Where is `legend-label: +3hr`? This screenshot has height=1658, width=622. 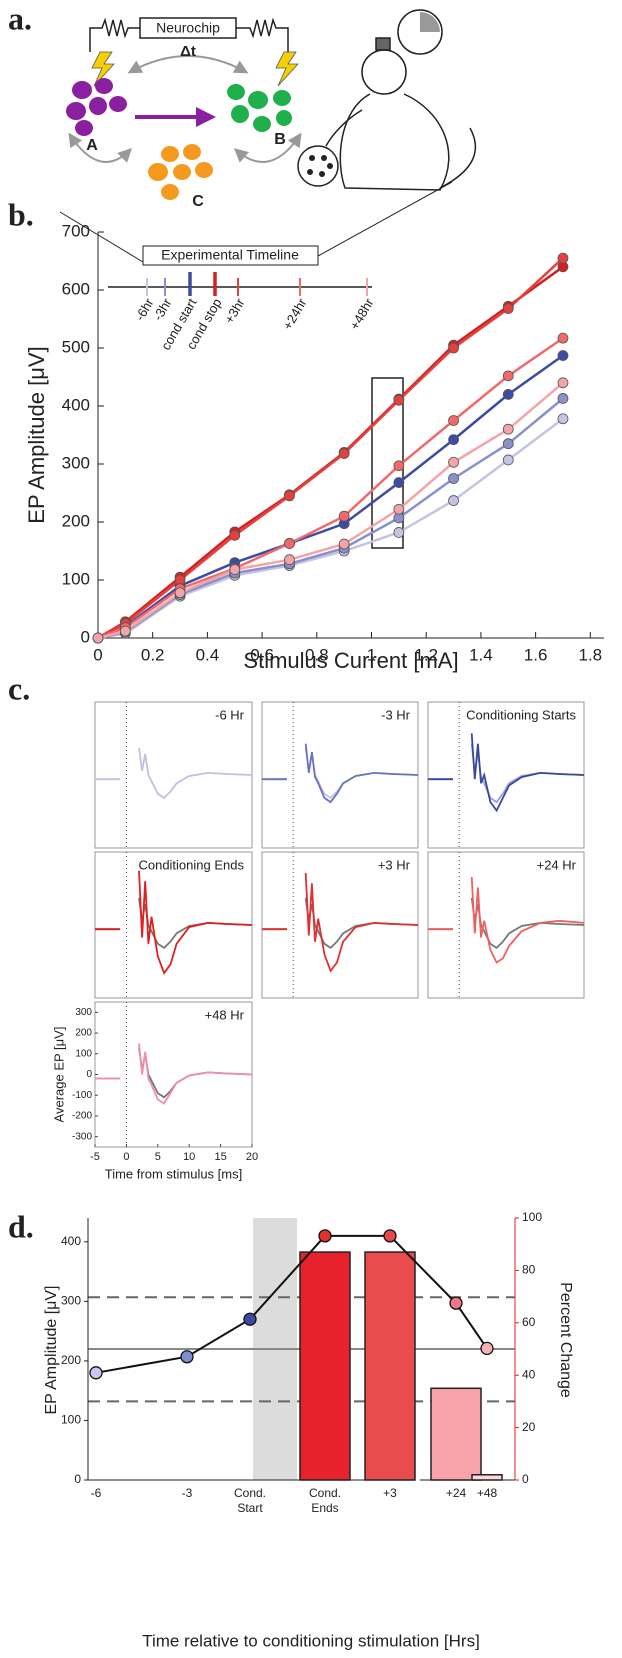 legend-label: +3hr is located at coordinates (234, 310).